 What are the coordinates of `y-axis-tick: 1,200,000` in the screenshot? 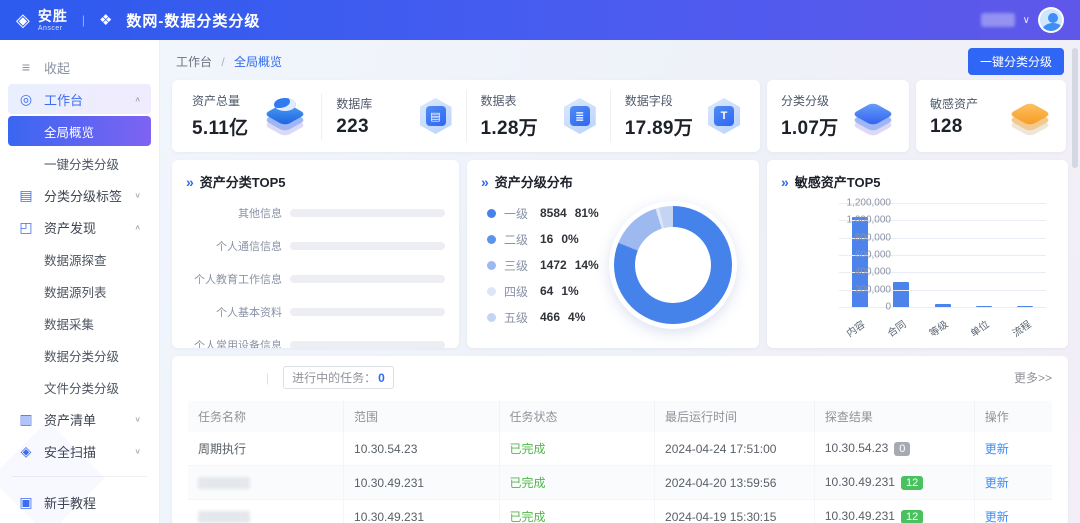 It's located at (869, 203).